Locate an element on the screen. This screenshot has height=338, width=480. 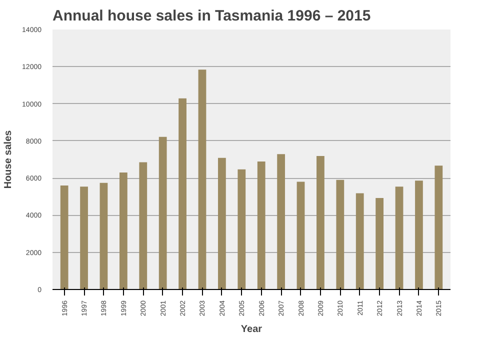
x-axis-title: Year is located at coordinates (251, 330).